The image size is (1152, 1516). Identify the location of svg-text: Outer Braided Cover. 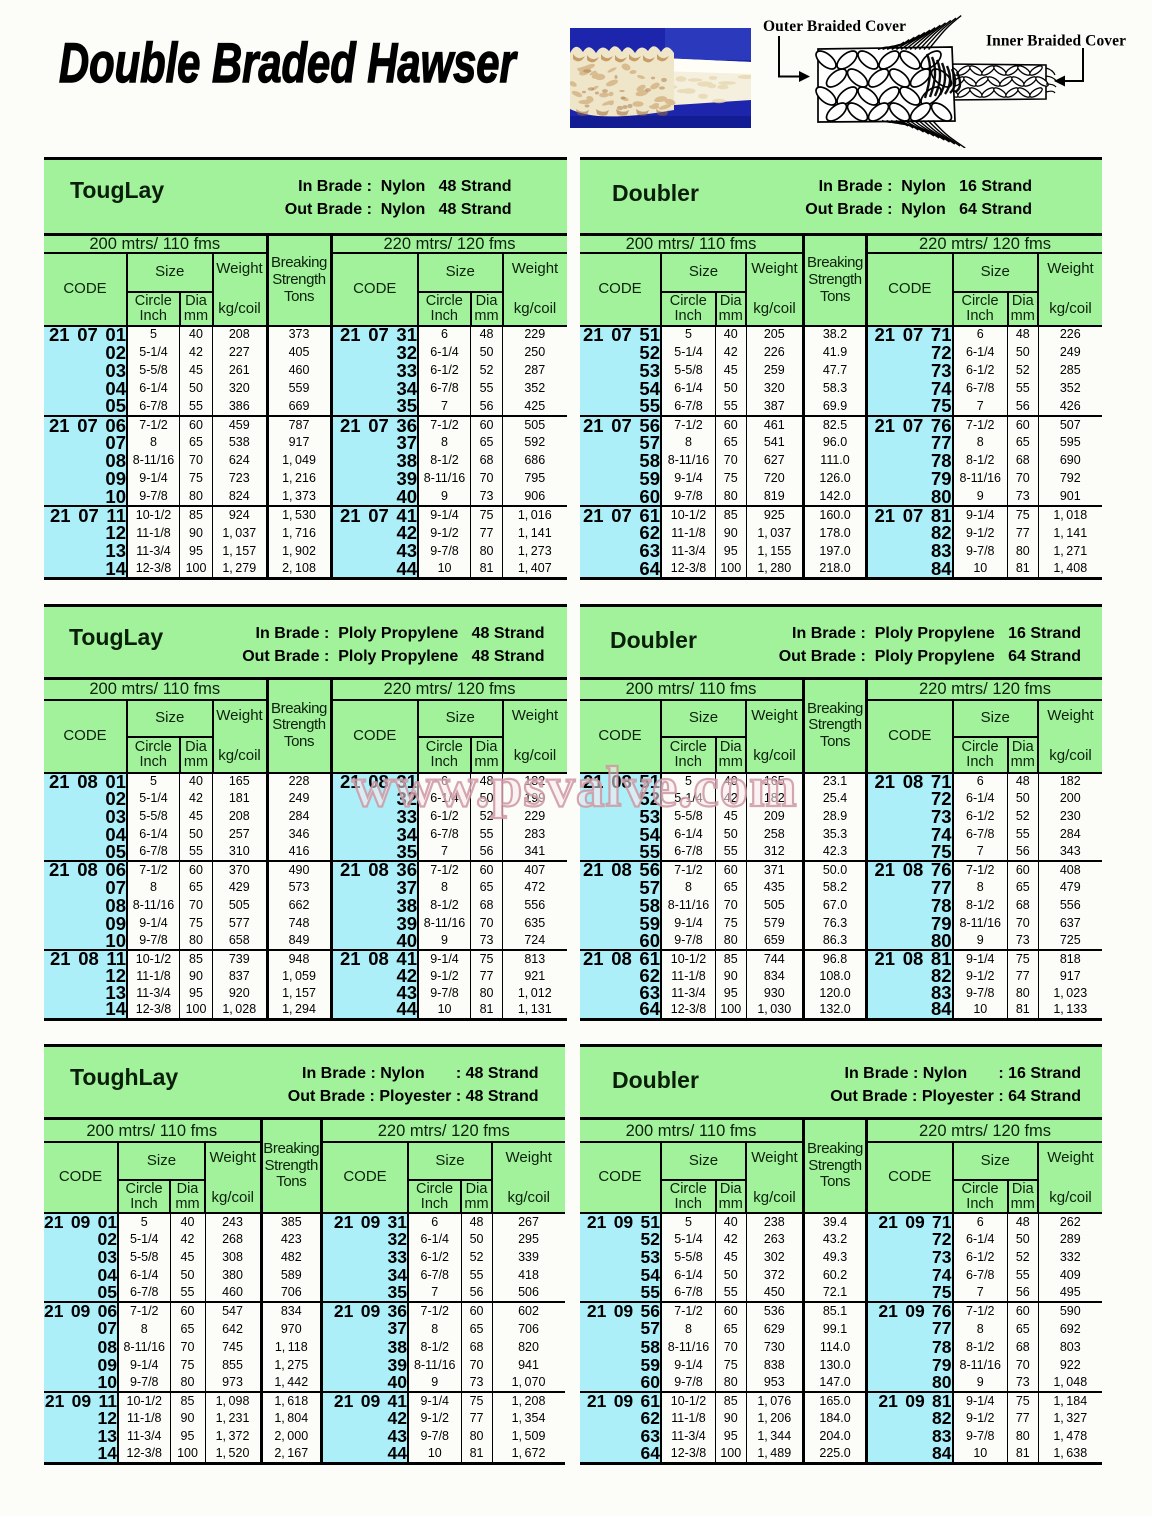
(834, 26).